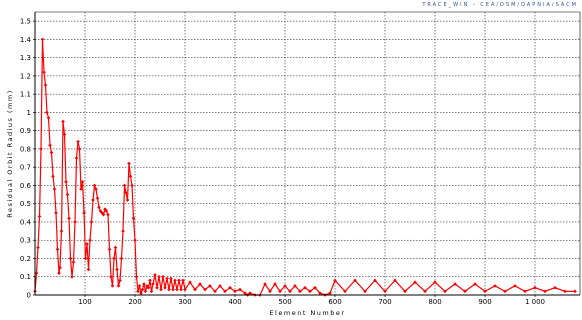  What do you see at coordinates (334, 302) in the screenshot?
I see `x-tick-label: 600` at bounding box center [334, 302].